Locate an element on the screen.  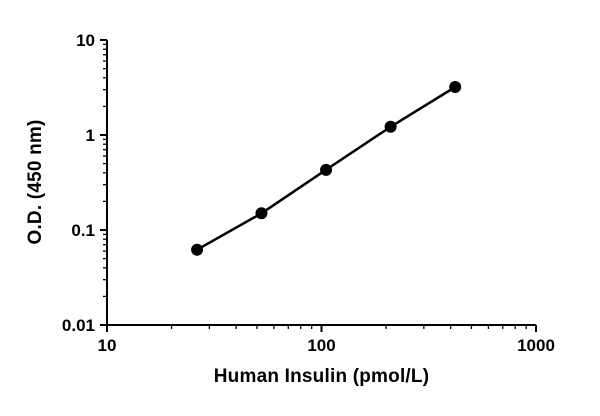
y-tick-label: 0.01 is located at coordinates (78, 325).